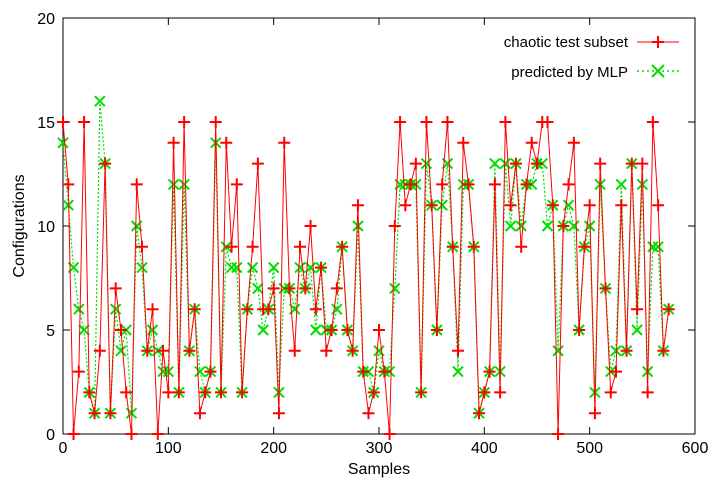 The image size is (713, 484). Describe the element at coordinates (589, 448) in the screenshot. I see `x-tick-label: 500` at that location.